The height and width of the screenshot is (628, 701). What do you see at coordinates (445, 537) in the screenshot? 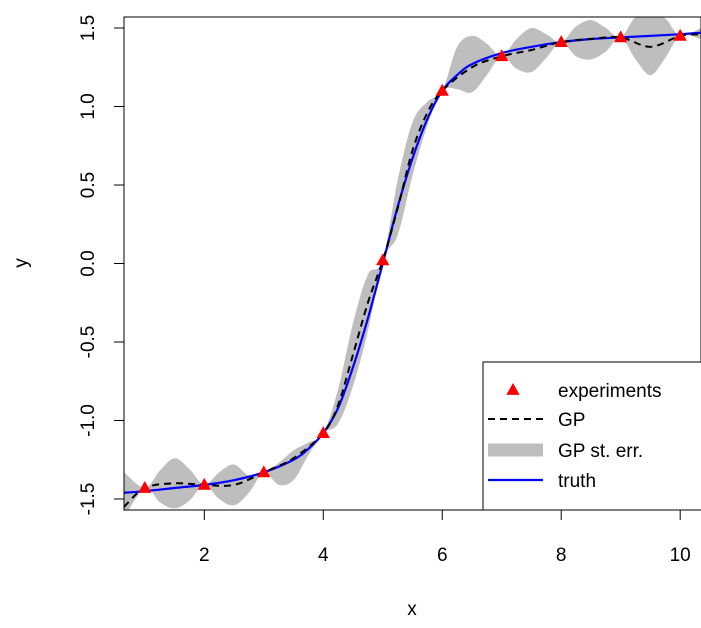
I see `x-axis: 2 4 6 8 10` at bounding box center [445, 537].